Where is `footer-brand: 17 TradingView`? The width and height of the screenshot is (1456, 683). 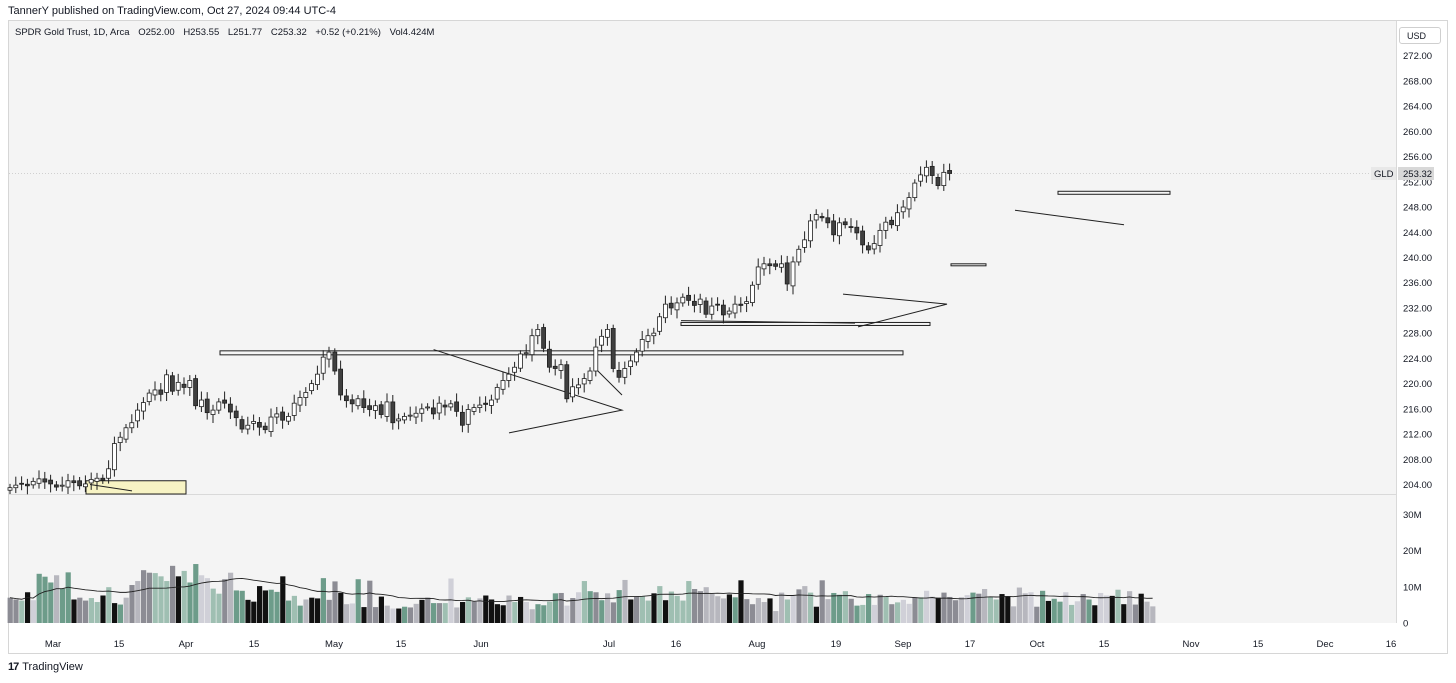
footer-brand: 17 TradingView is located at coordinates (45, 667).